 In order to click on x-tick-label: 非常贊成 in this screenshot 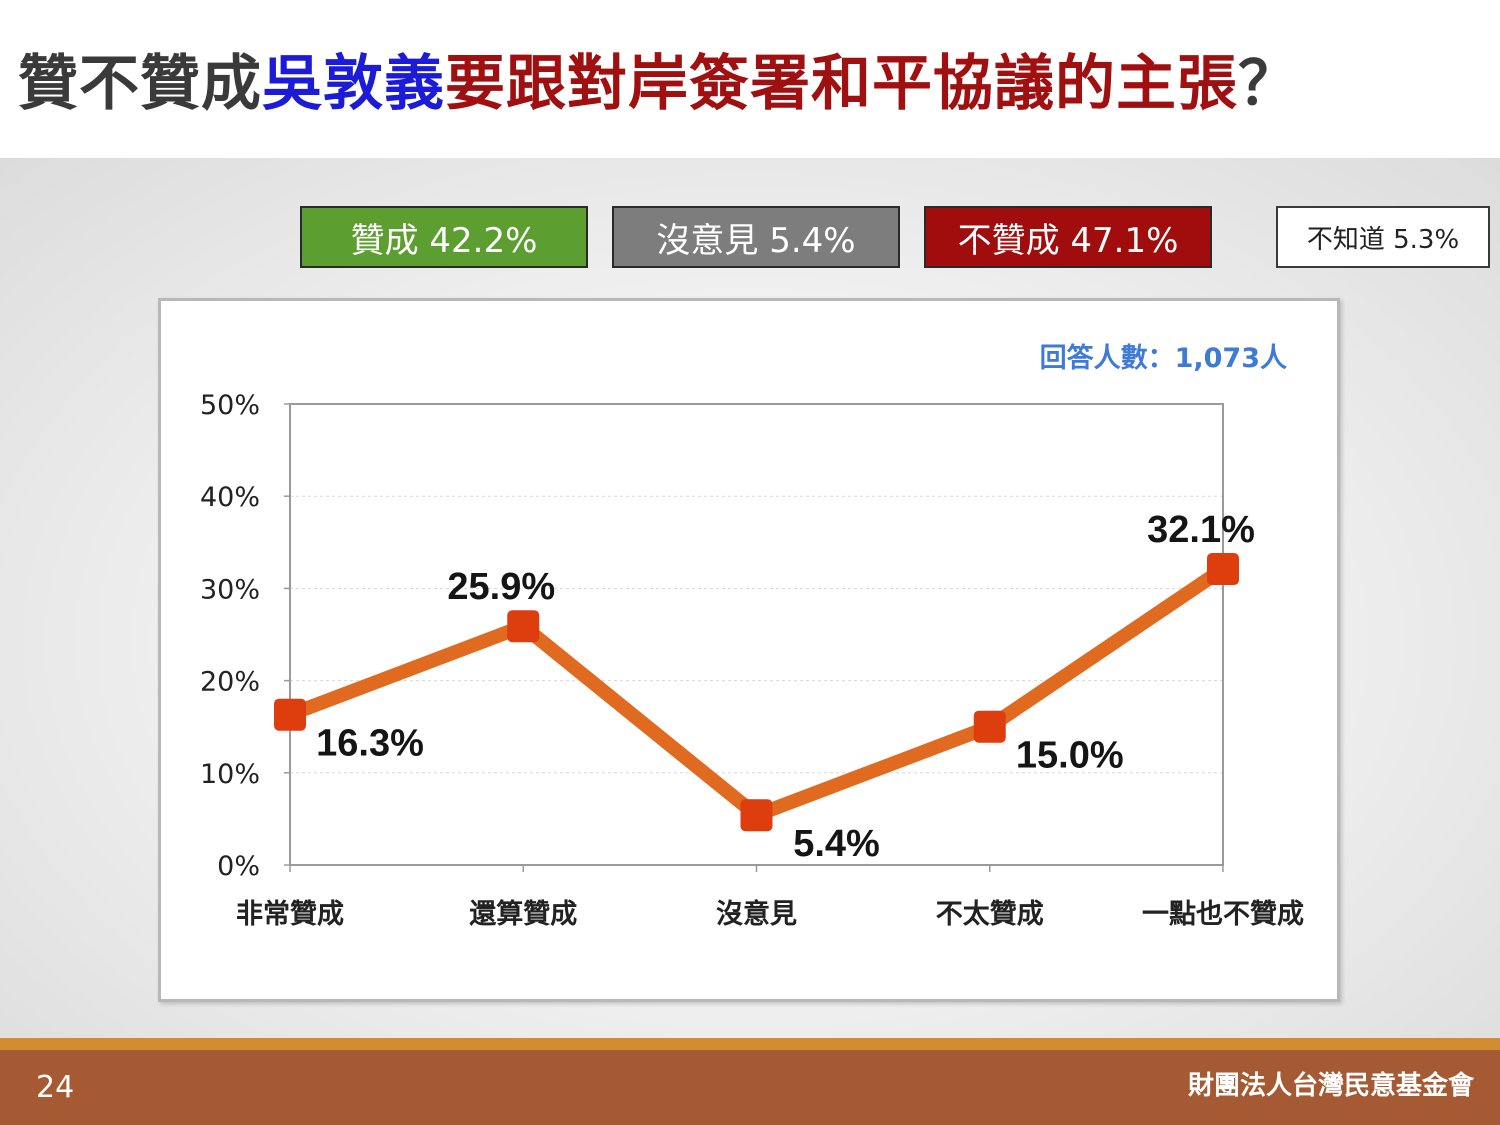, I will do `click(290, 914)`.